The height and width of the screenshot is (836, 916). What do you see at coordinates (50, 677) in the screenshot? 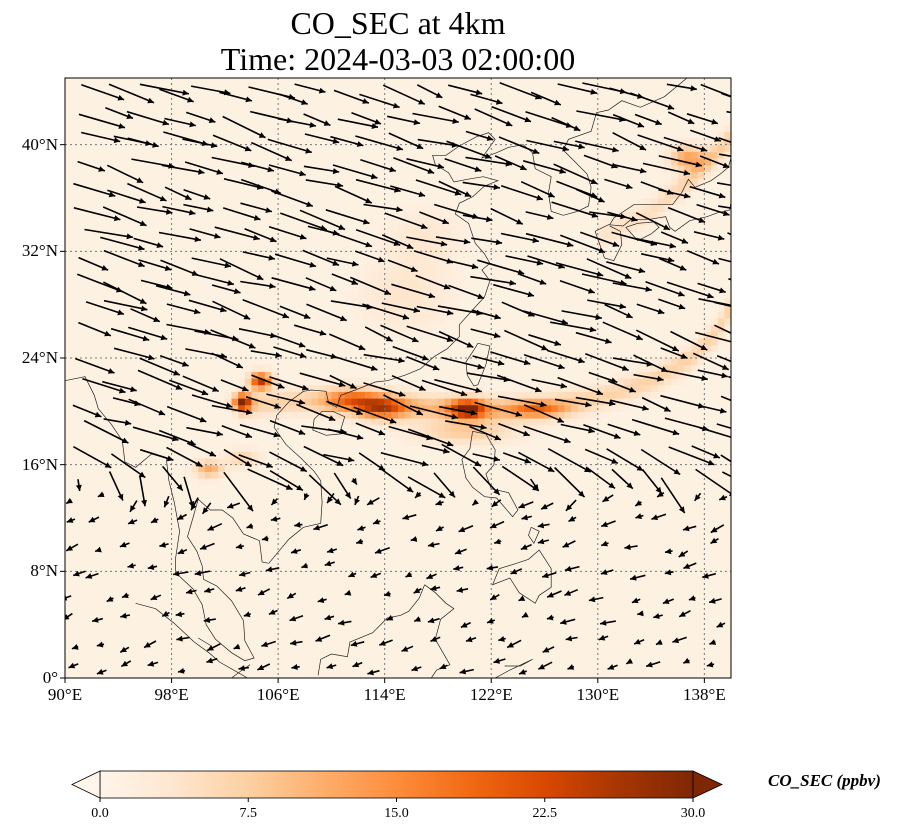
I see `lat-tick-label: 0°` at bounding box center [50, 677].